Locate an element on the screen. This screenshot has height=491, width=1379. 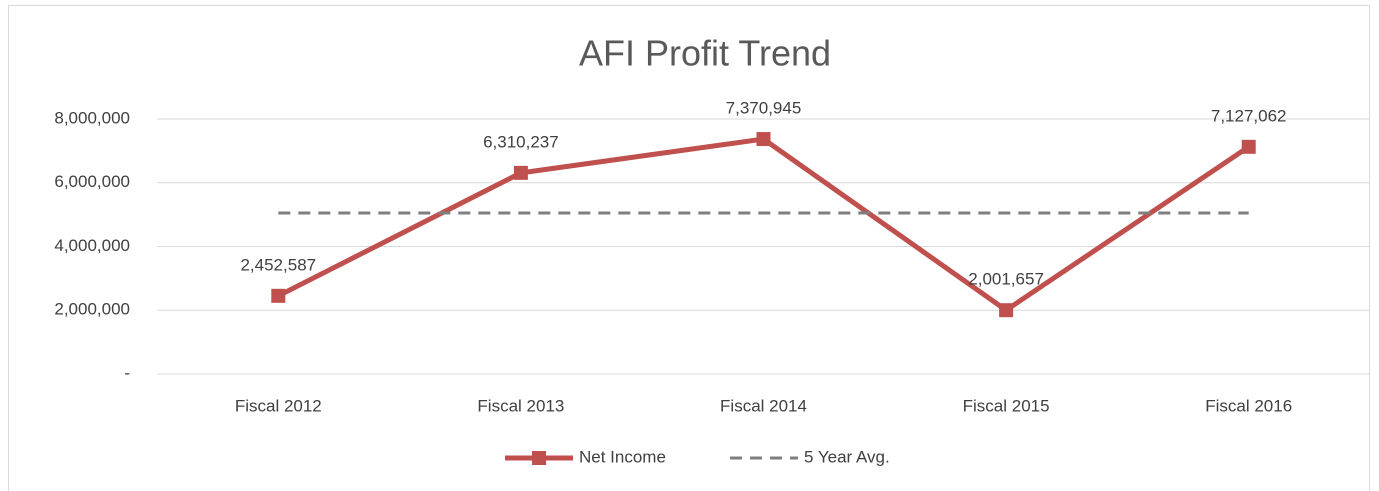
data-label: 2,001,657 is located at coordinates (1006, 279).